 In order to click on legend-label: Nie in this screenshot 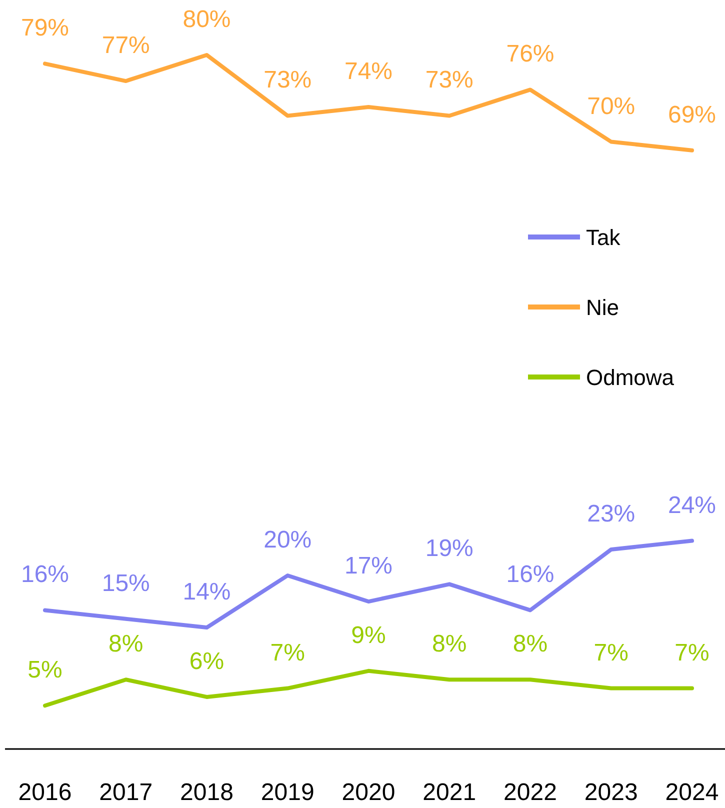, I will do `click(603, 307)`.